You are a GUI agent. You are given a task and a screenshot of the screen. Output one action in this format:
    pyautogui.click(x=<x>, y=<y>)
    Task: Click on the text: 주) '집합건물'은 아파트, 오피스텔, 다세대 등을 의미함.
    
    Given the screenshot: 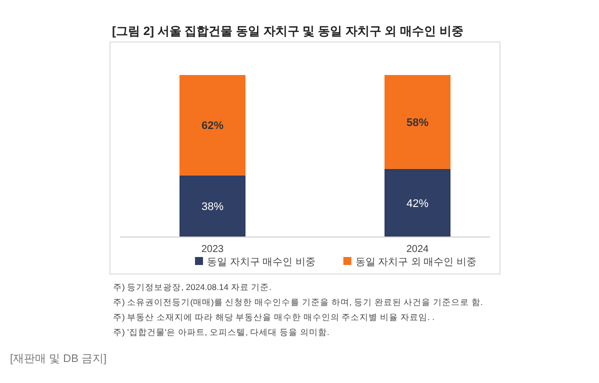 What is the action you would take?
    pyautogui.click(x=221, y=332)
    